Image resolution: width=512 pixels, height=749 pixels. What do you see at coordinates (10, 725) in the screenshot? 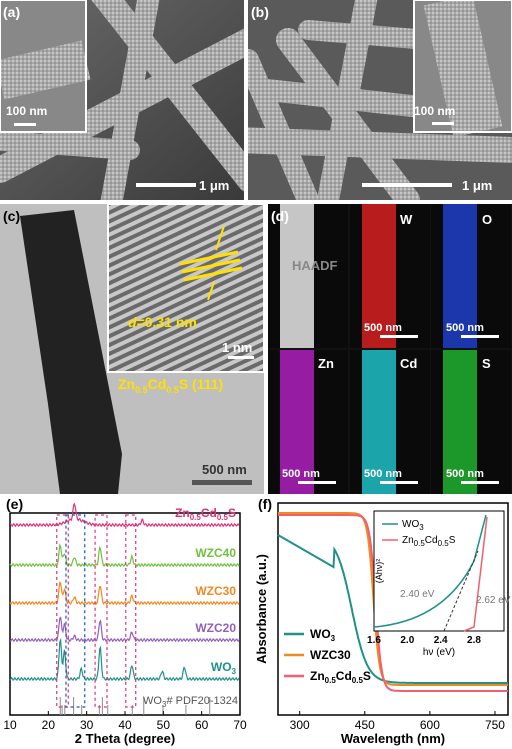
I see `x-tick-label: 10` at bounding box center [10, 725].